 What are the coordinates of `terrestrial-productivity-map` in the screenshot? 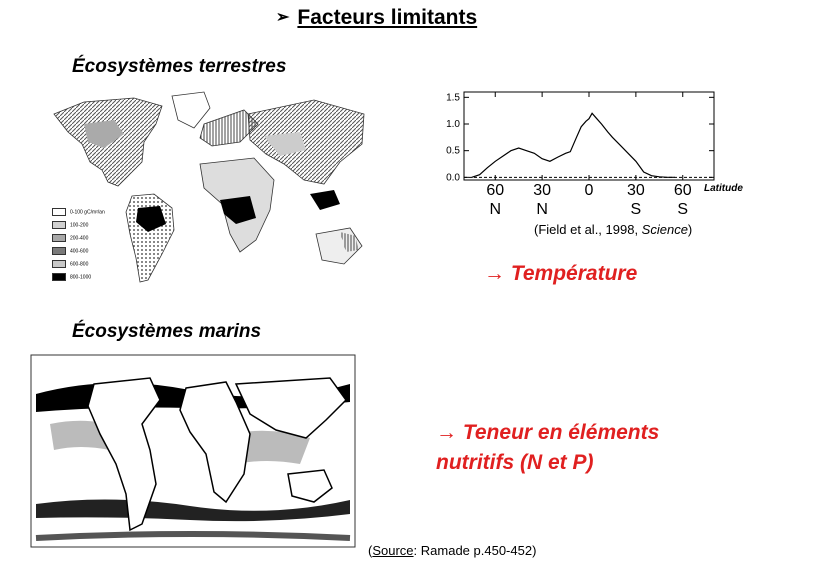 It's located at (209, 187).